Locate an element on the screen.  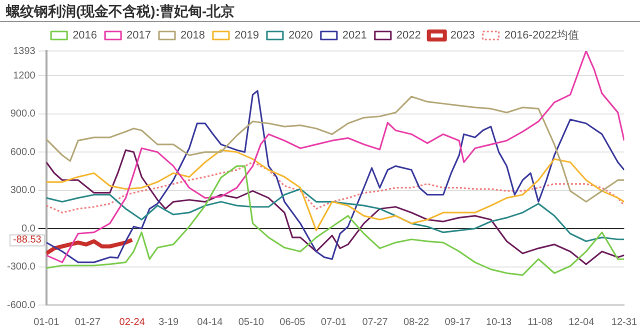
legend-label: 2016-2022均值 is located at coordinates (541, 36).